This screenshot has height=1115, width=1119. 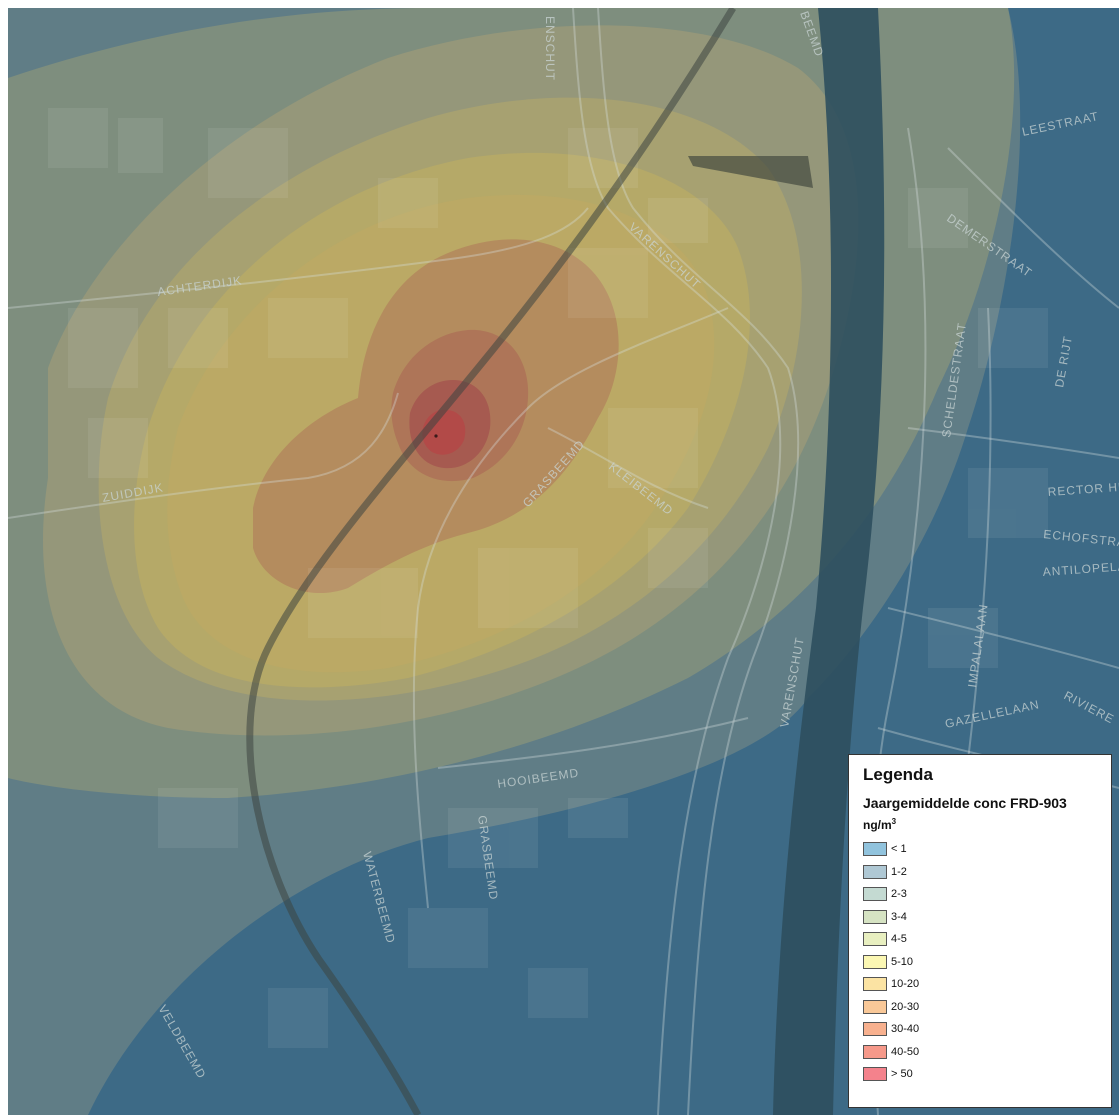 I want to click on legend-title: Legenda, so click(x=898, y=774).